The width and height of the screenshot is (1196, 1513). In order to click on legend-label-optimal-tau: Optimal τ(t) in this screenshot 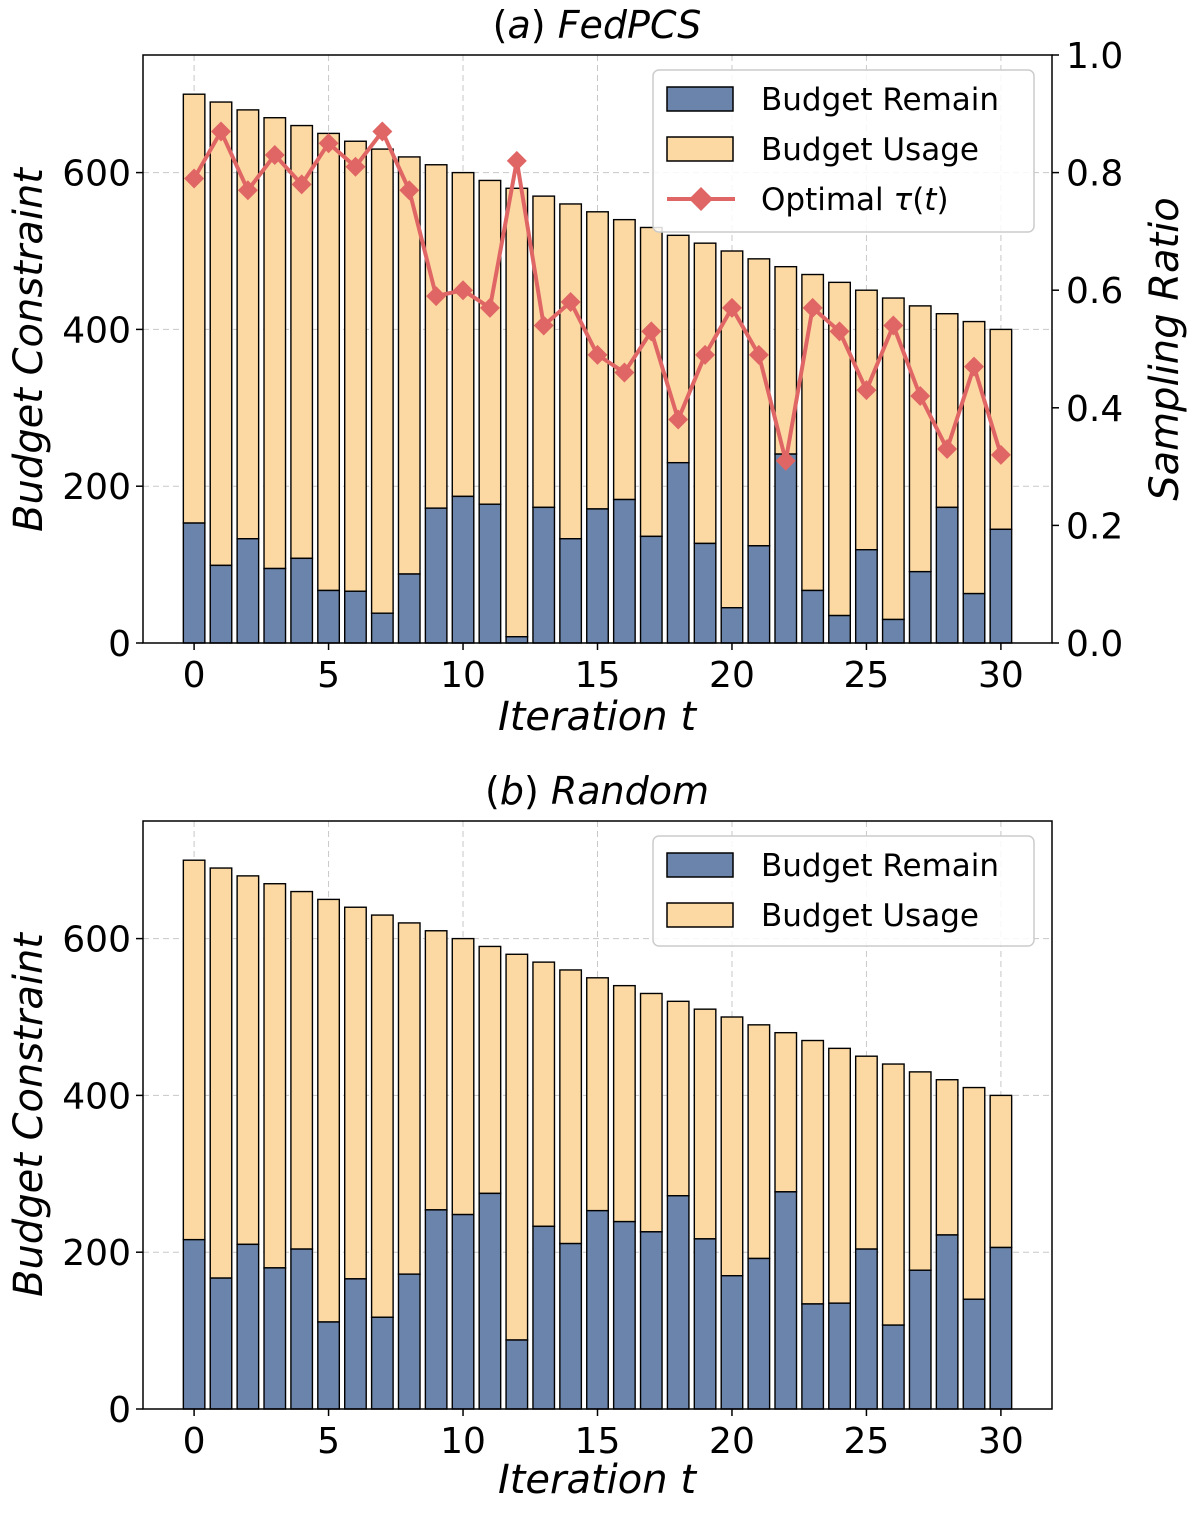, I will do `click(855, 200)`.